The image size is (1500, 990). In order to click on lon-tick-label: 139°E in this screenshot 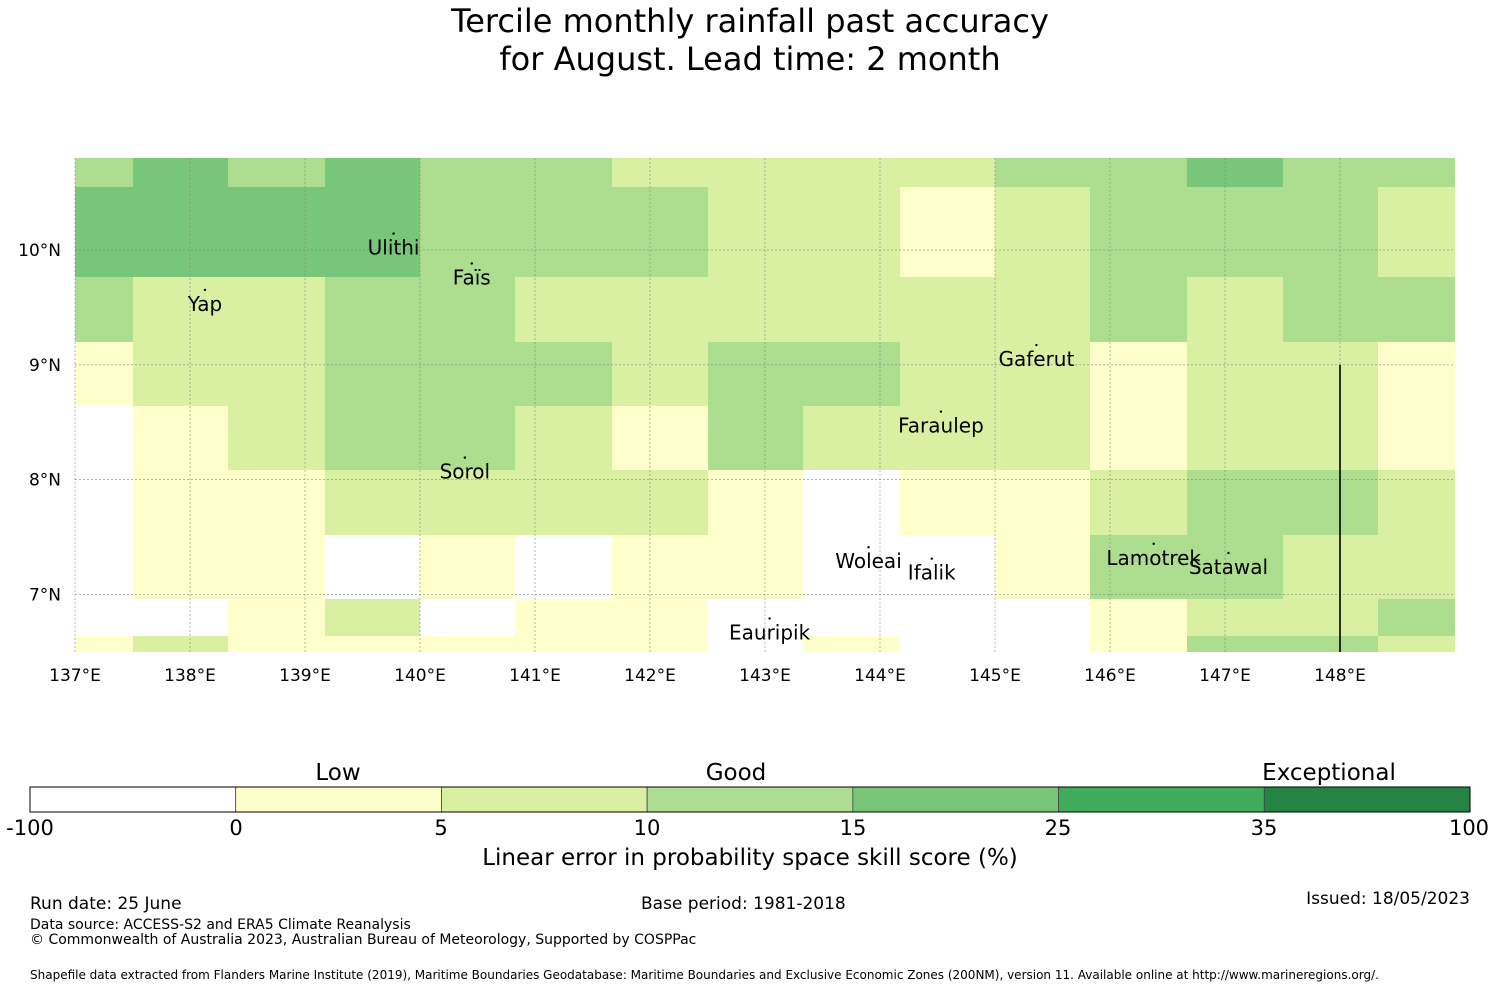, I will do `click(305, 676)`.